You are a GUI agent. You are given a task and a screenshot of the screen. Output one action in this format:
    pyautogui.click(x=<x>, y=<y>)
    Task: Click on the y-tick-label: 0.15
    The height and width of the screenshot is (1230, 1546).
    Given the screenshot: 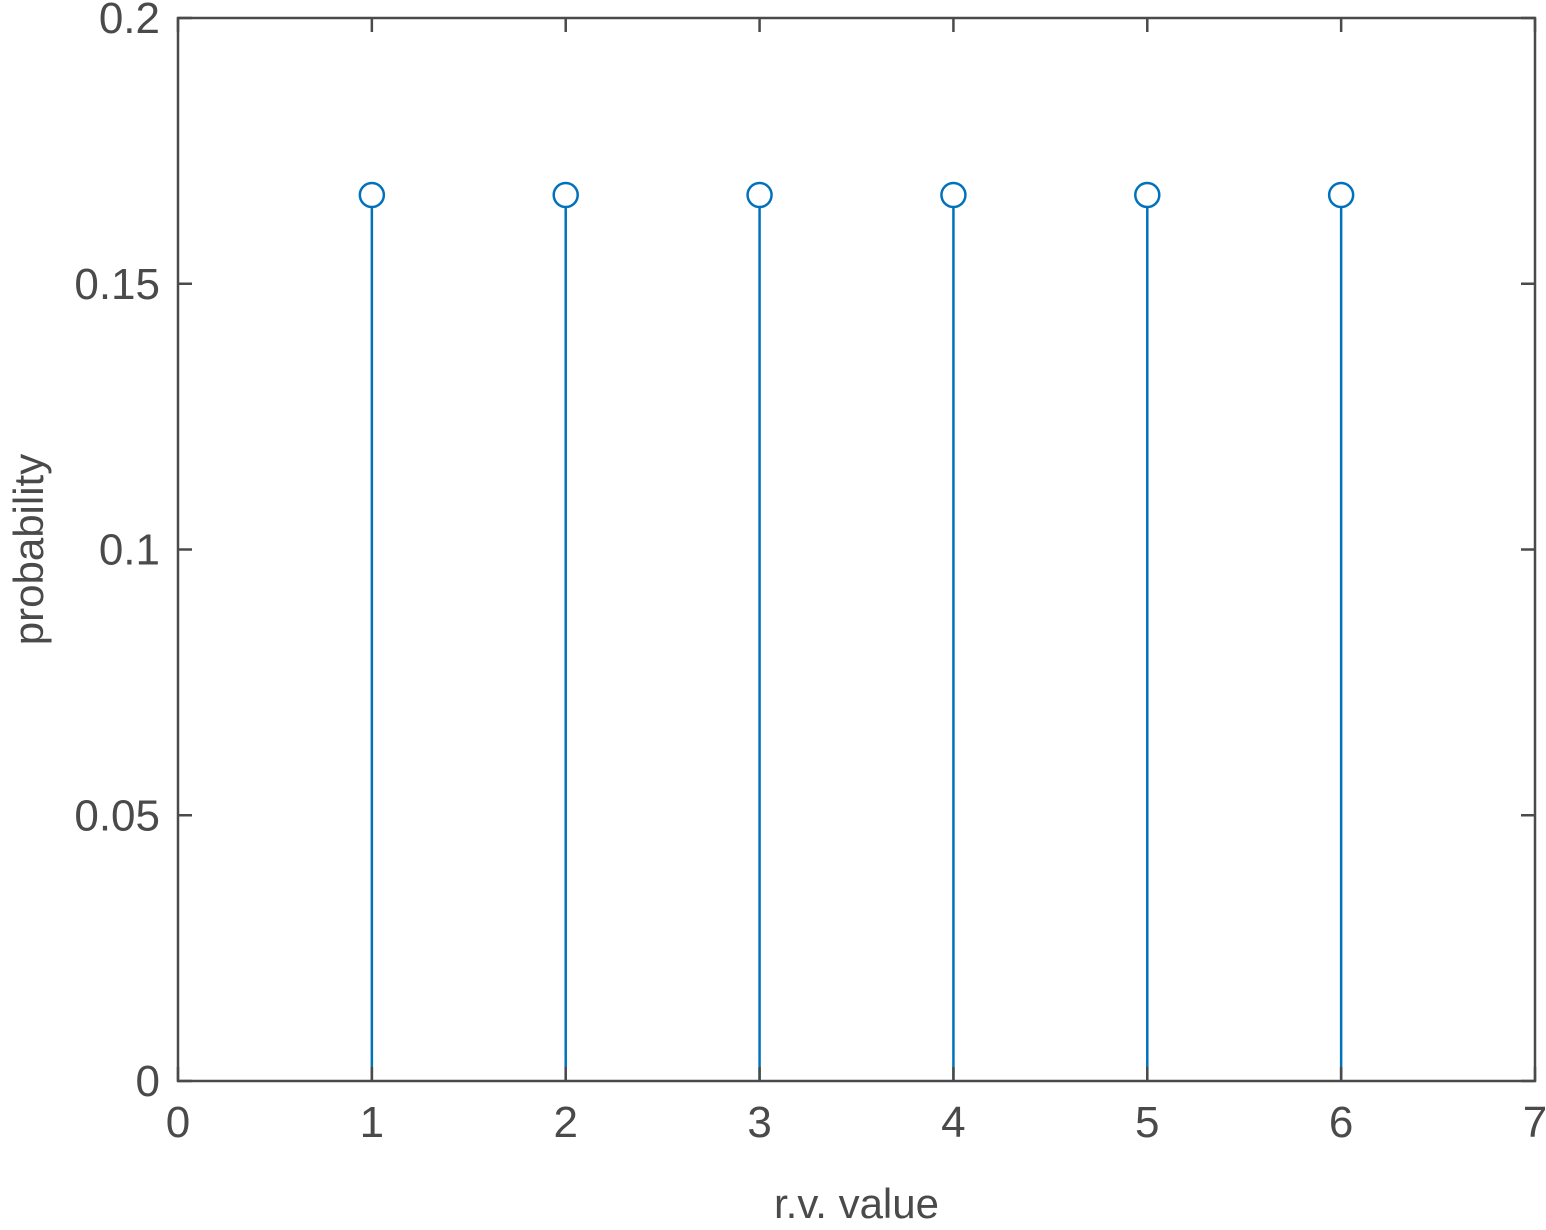 What is the action you would take?
    pyautogui.click(x=117, y=284)
    